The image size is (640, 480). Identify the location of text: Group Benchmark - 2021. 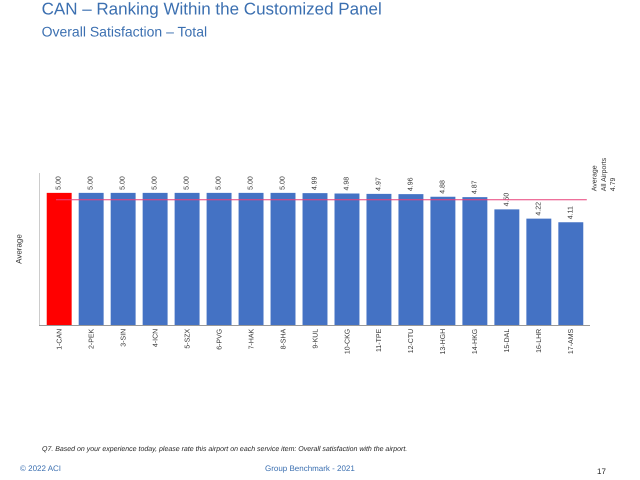
(310, 468).